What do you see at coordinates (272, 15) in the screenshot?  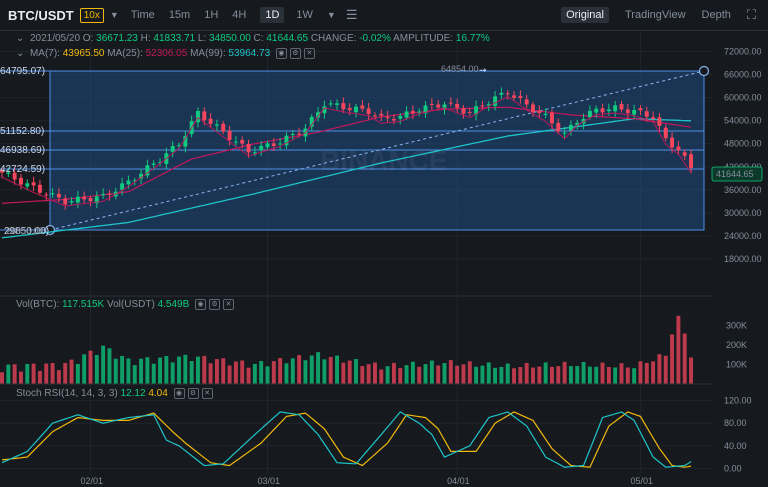 I see `tab-1d: 1D` at bounding box center [272, 15].